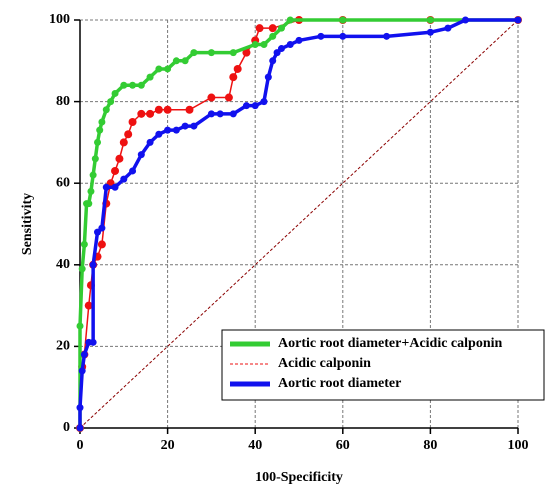 This screenshot has height=494, width=550. Describe the element at coordinates (63, 264) in the screenshot. I see `y-tick-label: 40` at that location.